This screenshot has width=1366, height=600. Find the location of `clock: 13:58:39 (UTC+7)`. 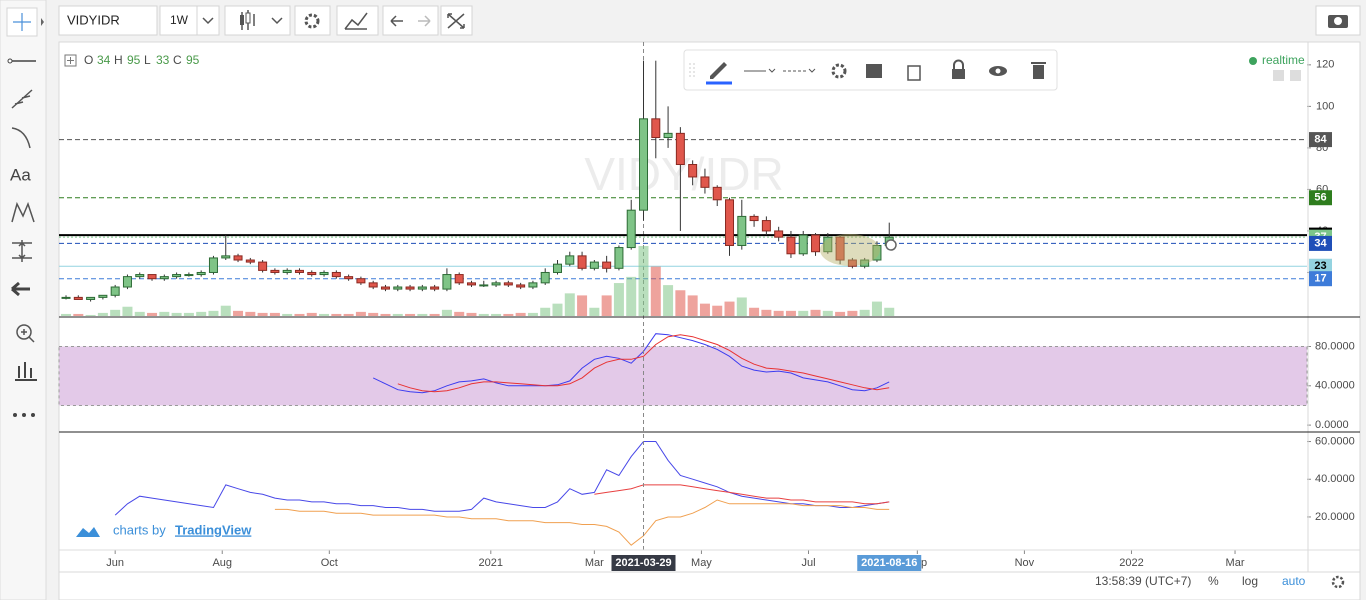

clock: 13:58:39 (UTC+7) is located at coordinates (1143, 581).